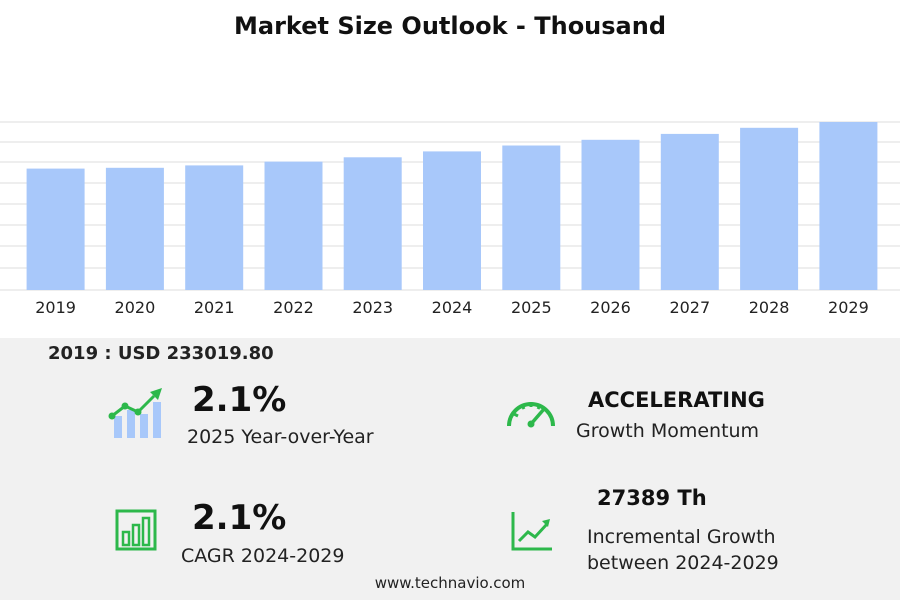 This screenshot has height=600, width=900. I want to click on x-tick-label: 2025, so click(531, 307).